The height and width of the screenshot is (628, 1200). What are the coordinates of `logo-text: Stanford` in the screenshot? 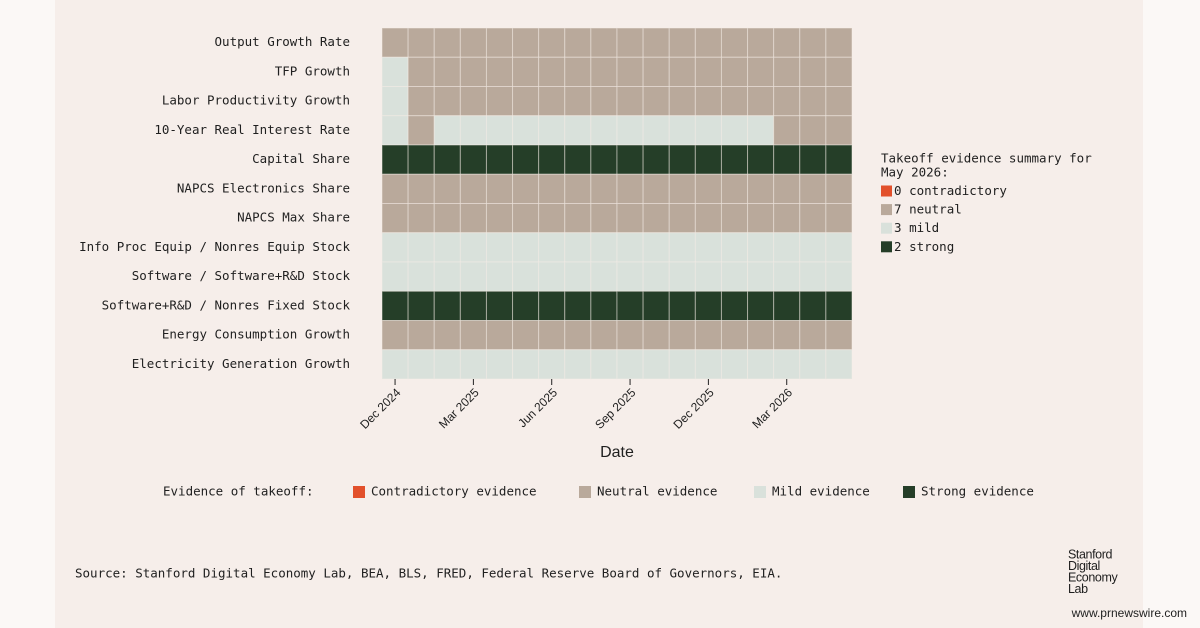 It's located at (1090, 554).